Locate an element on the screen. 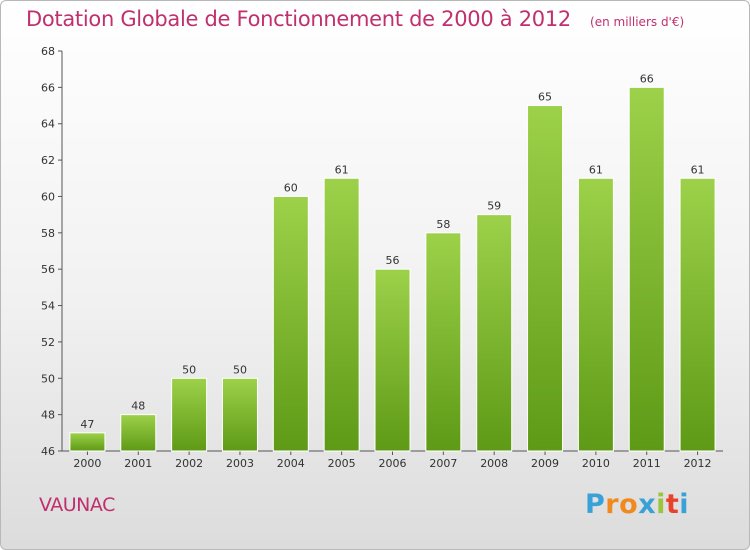 This screenshot has width=750, height=550. data-label-2009: 65 is located at coordinates (545, 97).